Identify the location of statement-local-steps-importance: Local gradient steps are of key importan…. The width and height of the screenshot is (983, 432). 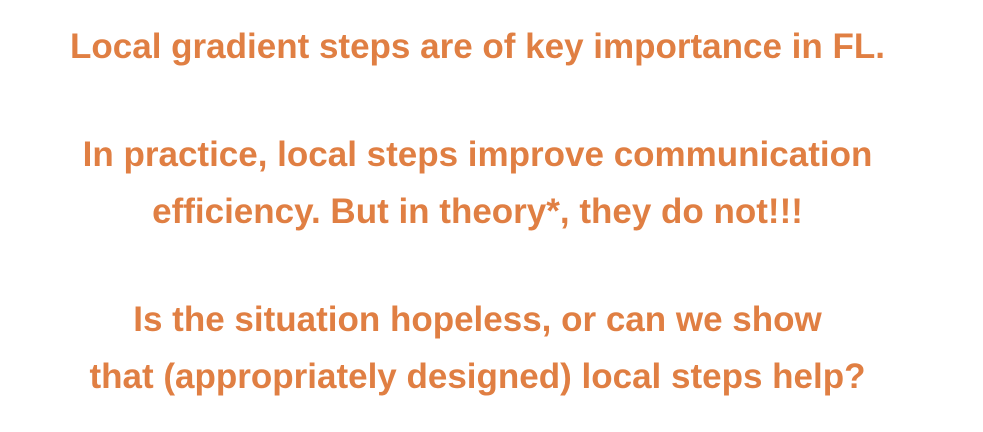
(477, 46).